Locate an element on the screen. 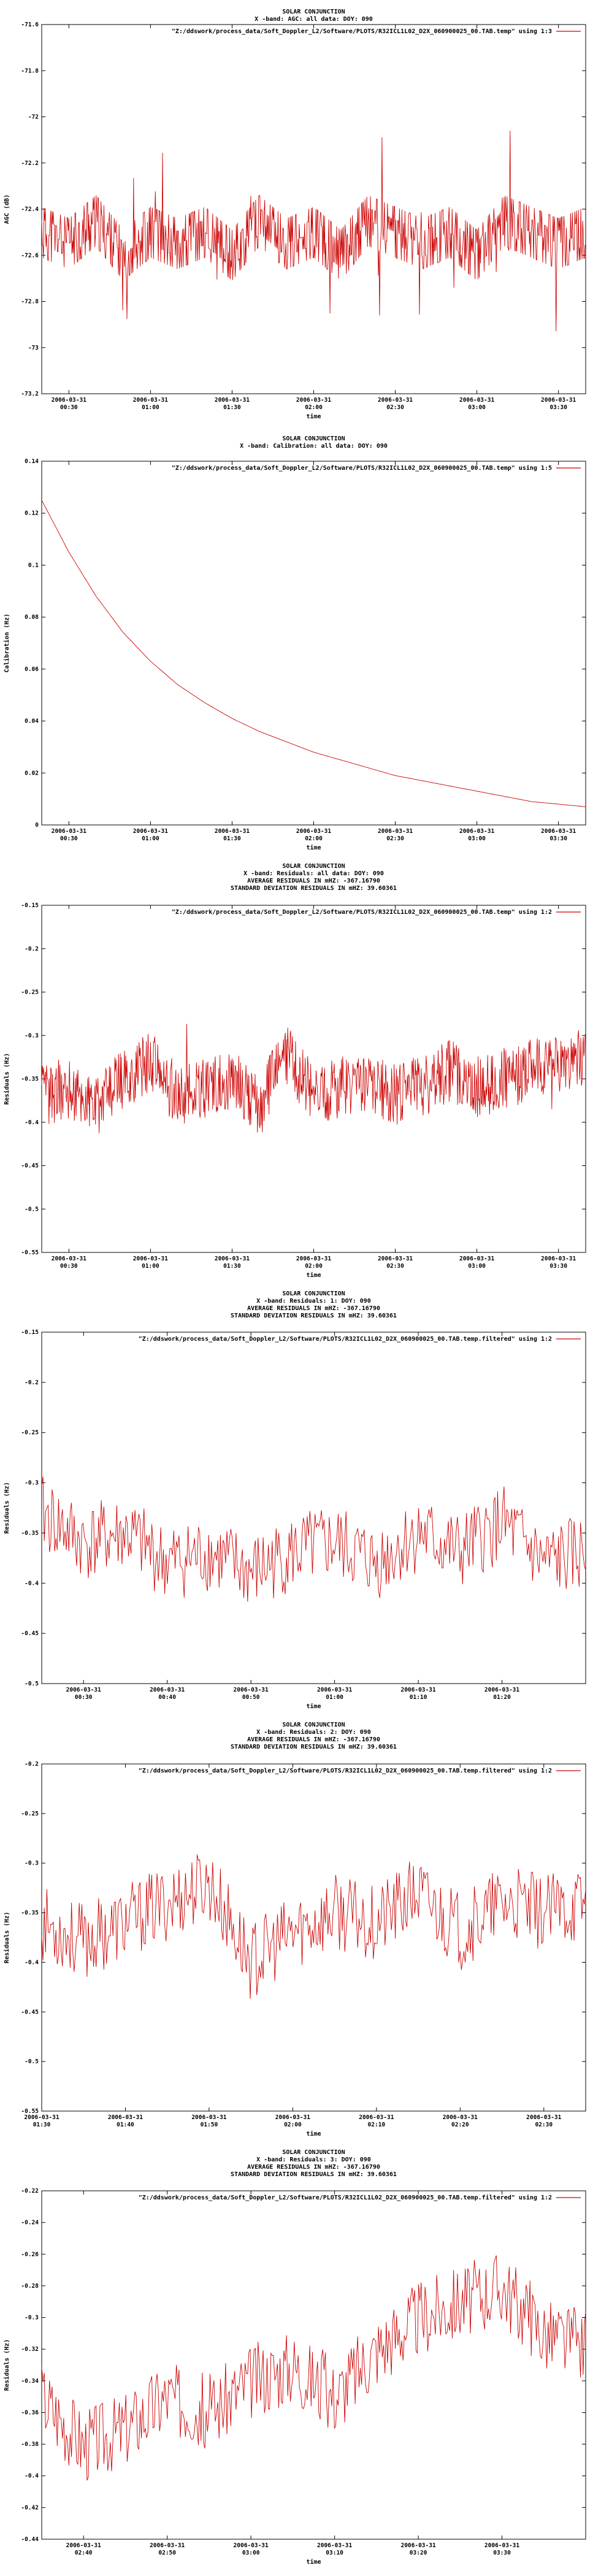 This screenshot has width=601, height=2576. chart-title: X -band: Calibration: all data: DOY: 090 is located at coordinates (314, 446).